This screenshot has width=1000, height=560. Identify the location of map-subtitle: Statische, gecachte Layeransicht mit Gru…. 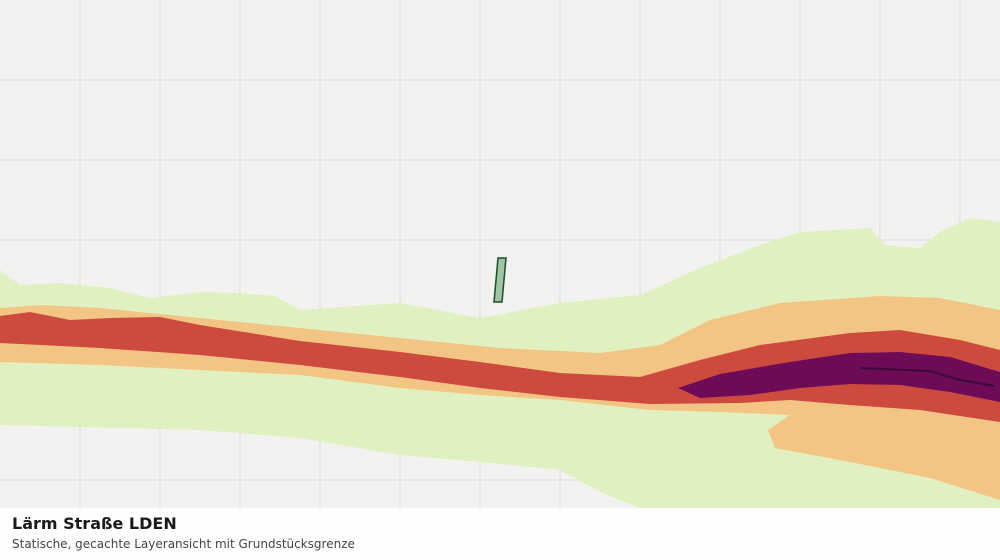
(183, 544).